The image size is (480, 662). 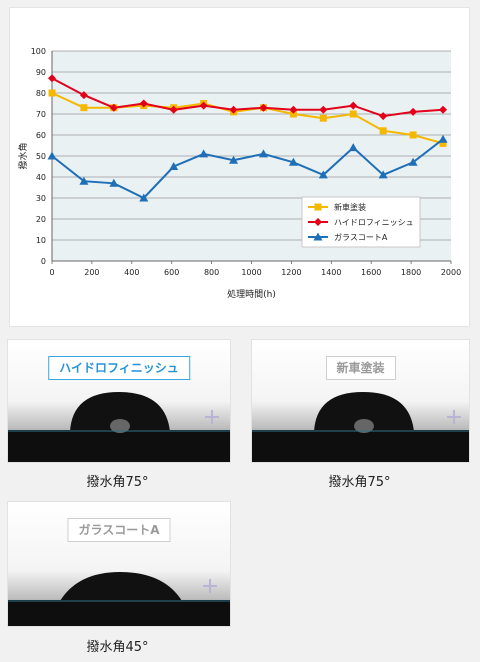 I want to click on caption-new-car-paint: 撥水角75°, so click(x=359, y=482).